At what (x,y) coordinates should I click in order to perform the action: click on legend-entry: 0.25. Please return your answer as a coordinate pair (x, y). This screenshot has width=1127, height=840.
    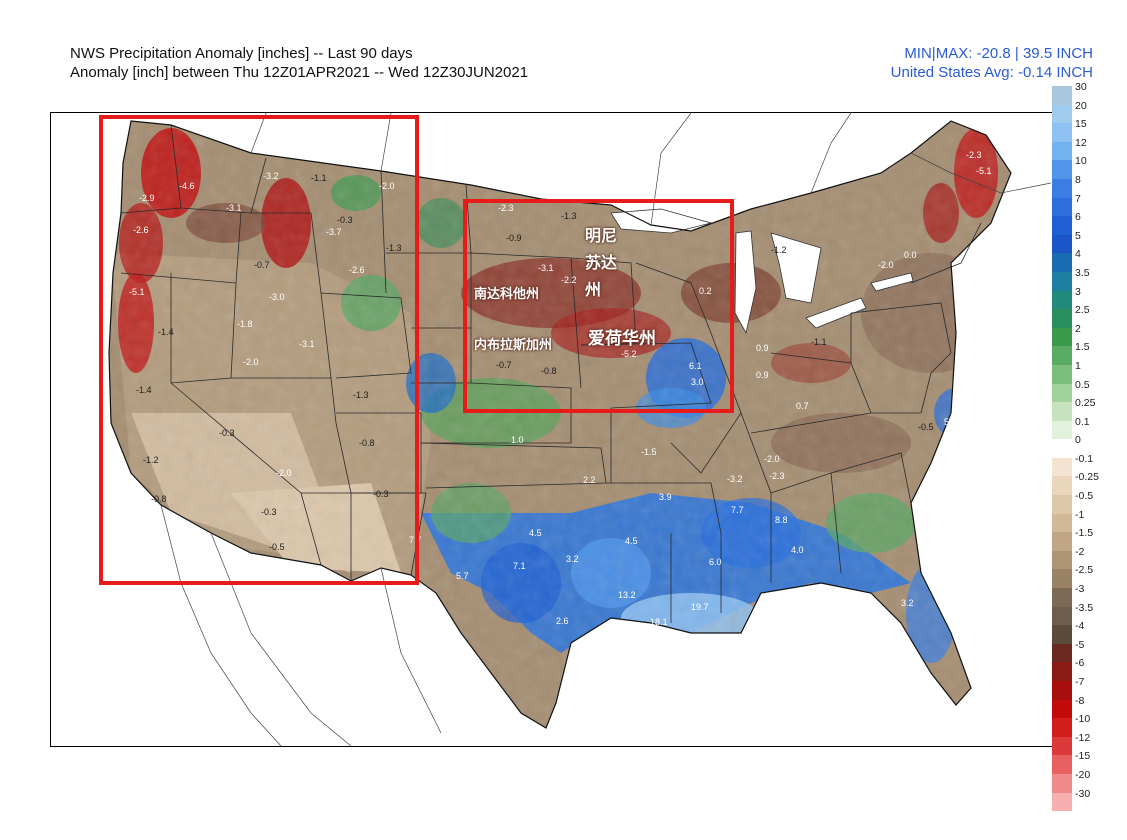
    Looking at the image, I should click on (1082, 409).